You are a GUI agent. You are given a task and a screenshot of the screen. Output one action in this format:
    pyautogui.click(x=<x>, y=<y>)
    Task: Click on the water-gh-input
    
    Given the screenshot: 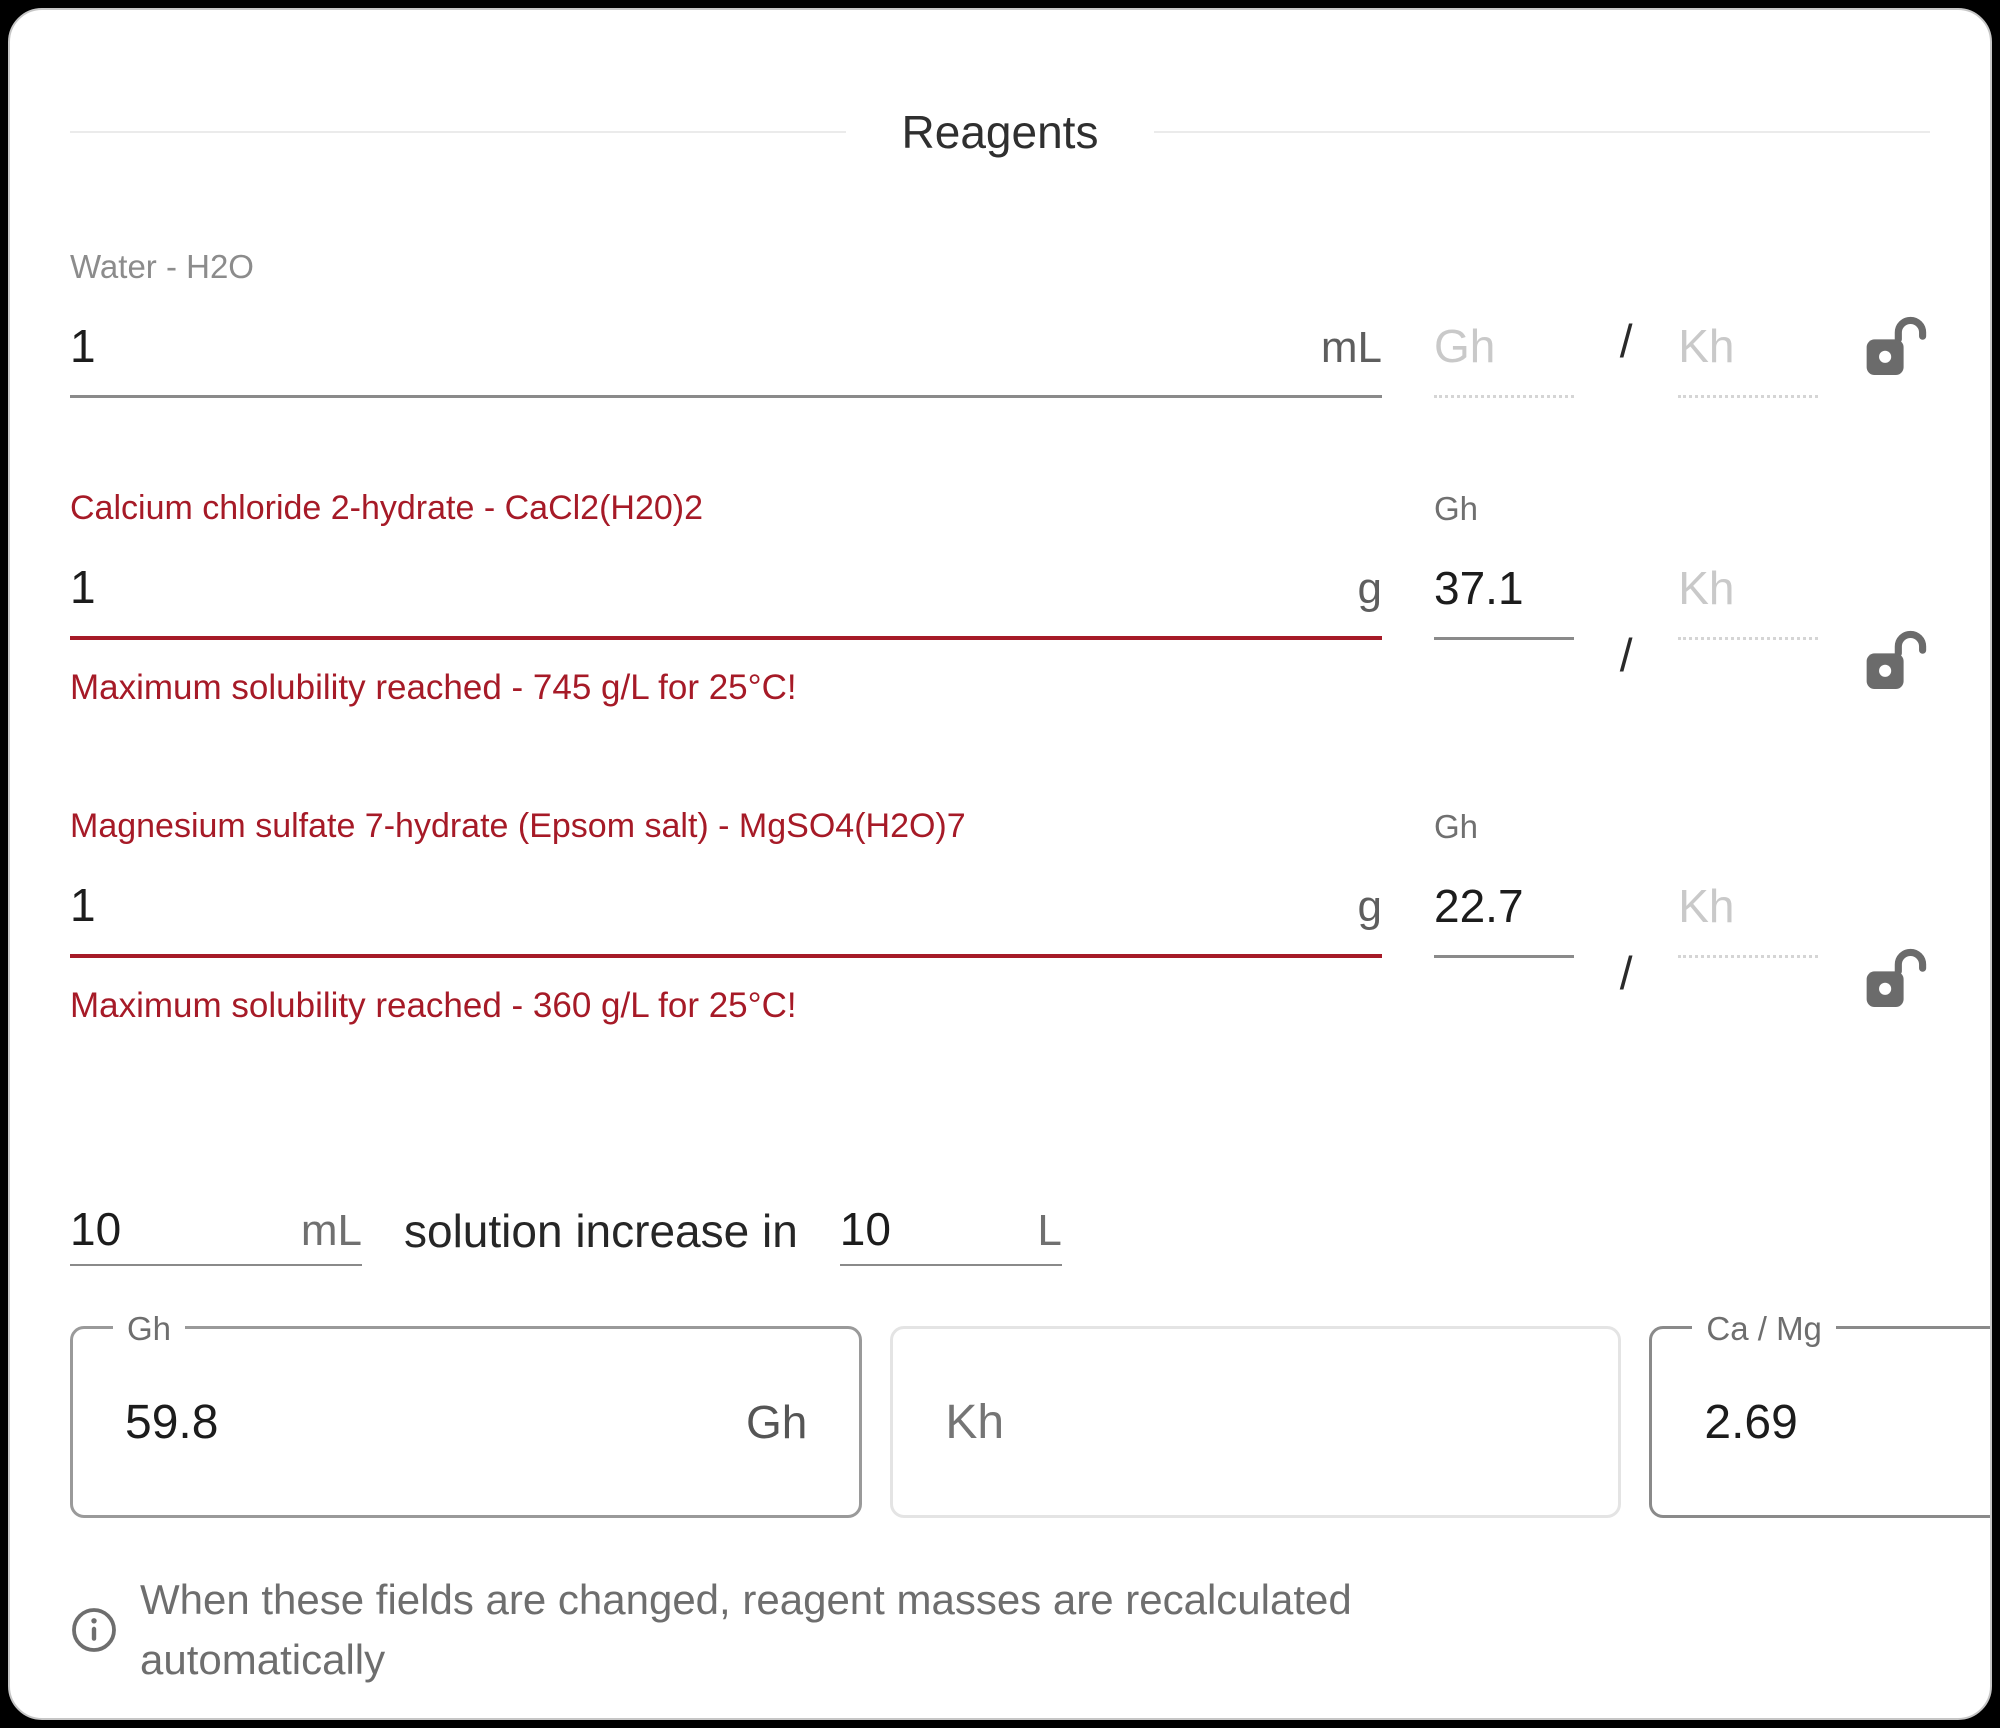 What is the action you would take?
    pyautogui.click(x=1504, y=346)
    